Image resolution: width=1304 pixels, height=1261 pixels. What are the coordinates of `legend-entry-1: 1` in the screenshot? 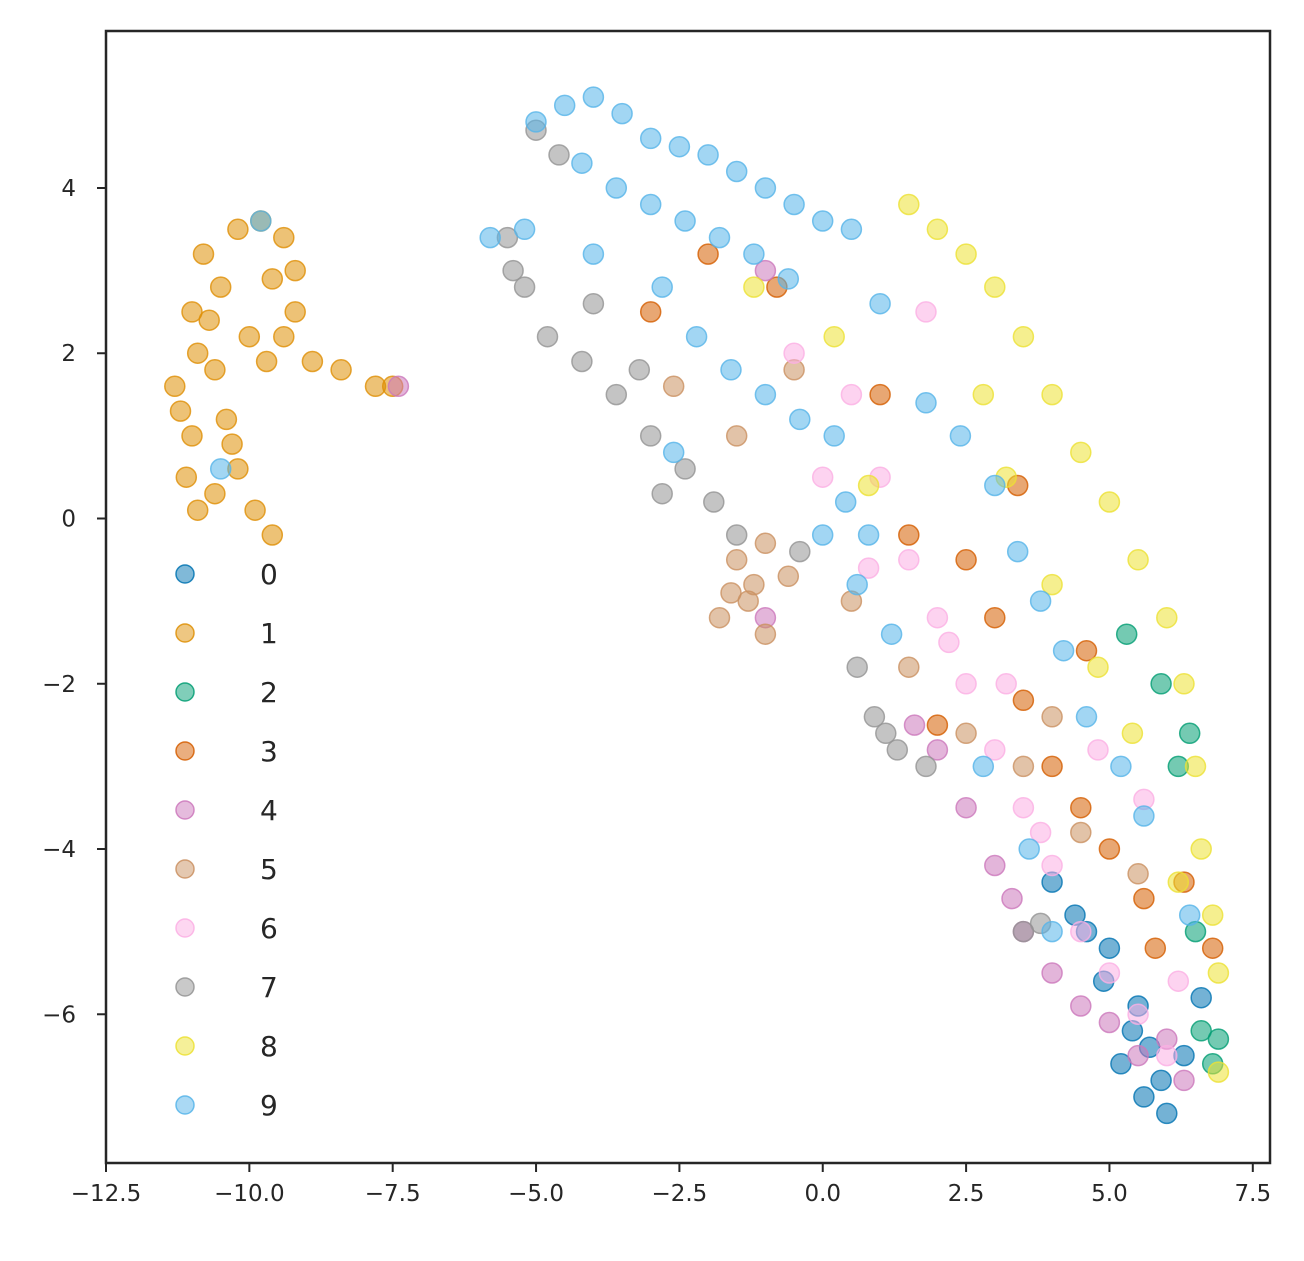 It's located at (226, 633).